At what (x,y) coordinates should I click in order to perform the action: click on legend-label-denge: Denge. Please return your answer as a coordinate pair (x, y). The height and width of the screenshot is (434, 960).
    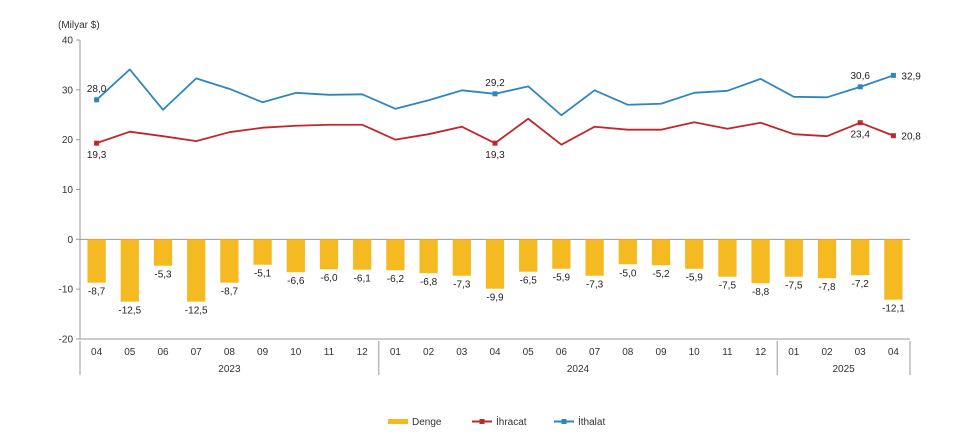
    Looking at the image, I should click on (427, 422).